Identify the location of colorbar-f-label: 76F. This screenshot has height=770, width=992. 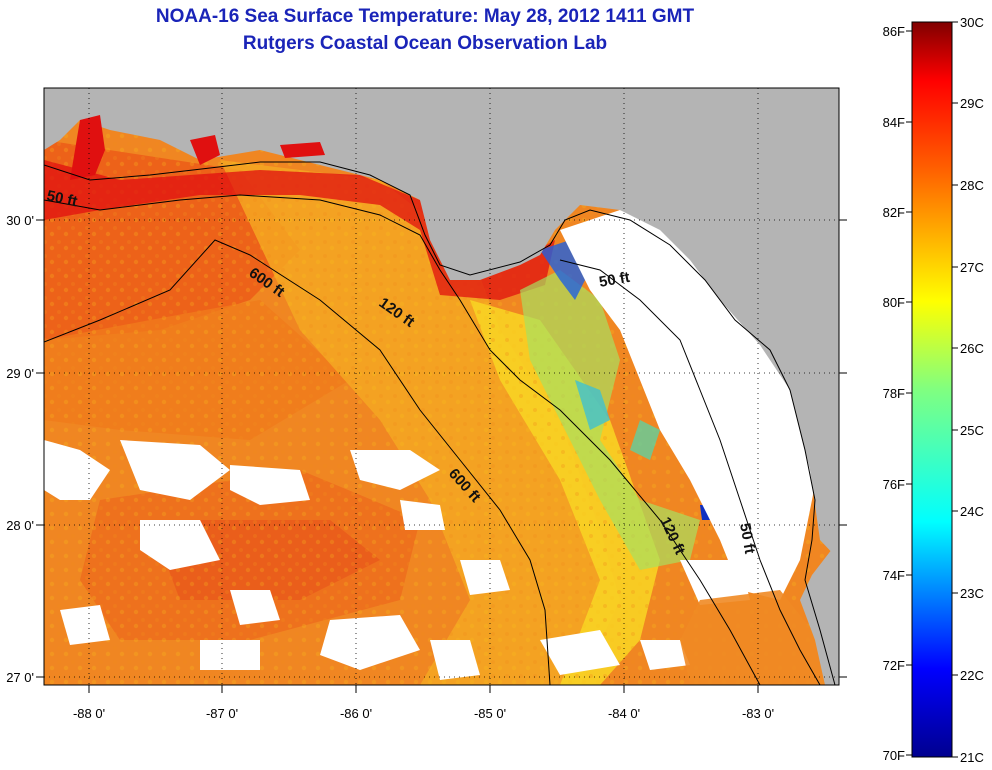
(894, 484).